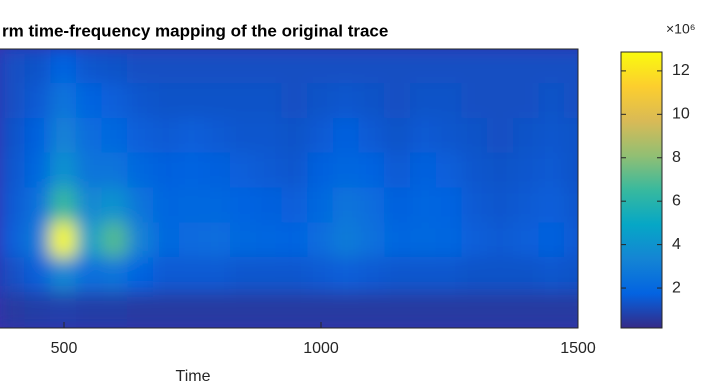 This screenshot has width=720, height=389. What do you see at coordinates (321, 348) in the screenshot?
I see `x-tick-label: 1000` at bounding box center [321, 348].